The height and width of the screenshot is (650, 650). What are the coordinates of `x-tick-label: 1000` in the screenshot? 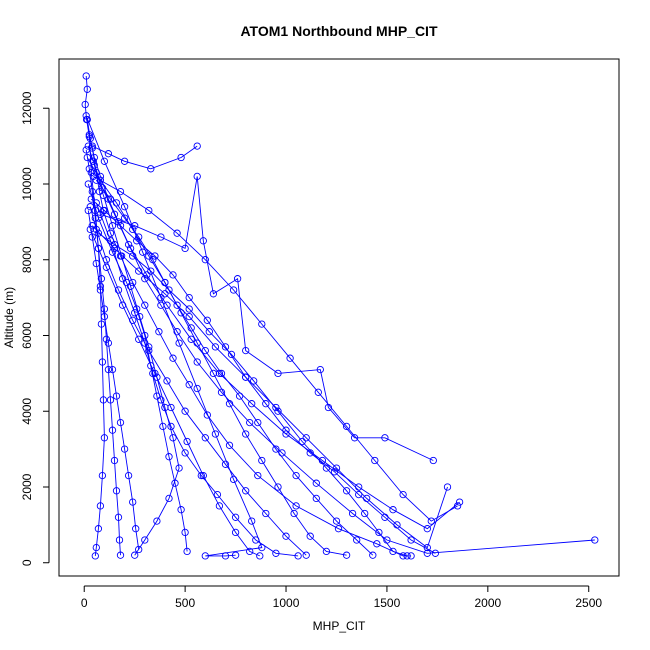 It's located at (286, 603).